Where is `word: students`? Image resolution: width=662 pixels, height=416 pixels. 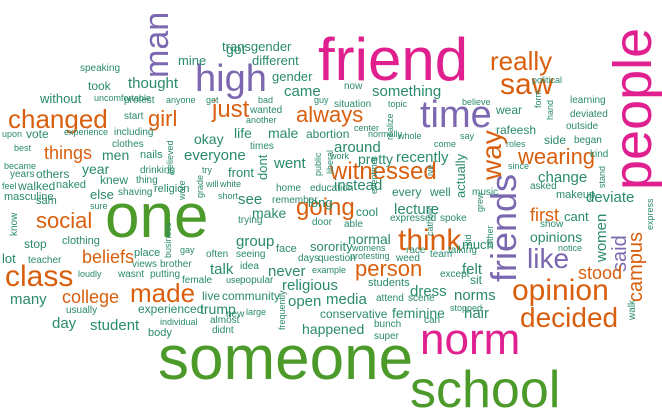 word: students is located at coordinates (389, 283).